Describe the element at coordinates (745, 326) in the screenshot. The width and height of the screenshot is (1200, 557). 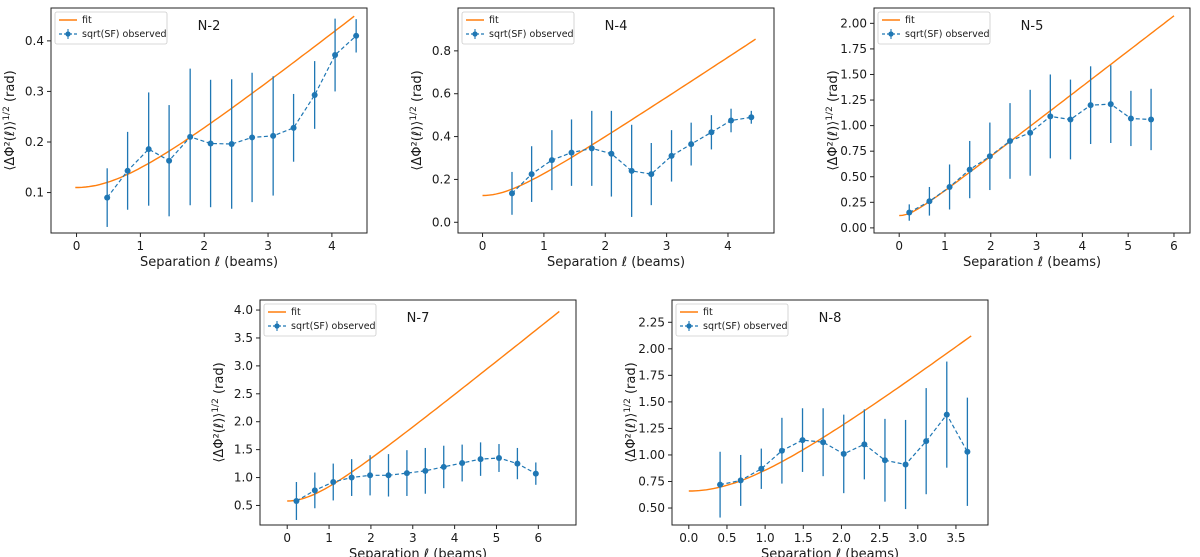
I see `legend-observed-label: sqrt(SF) observed` at that location.